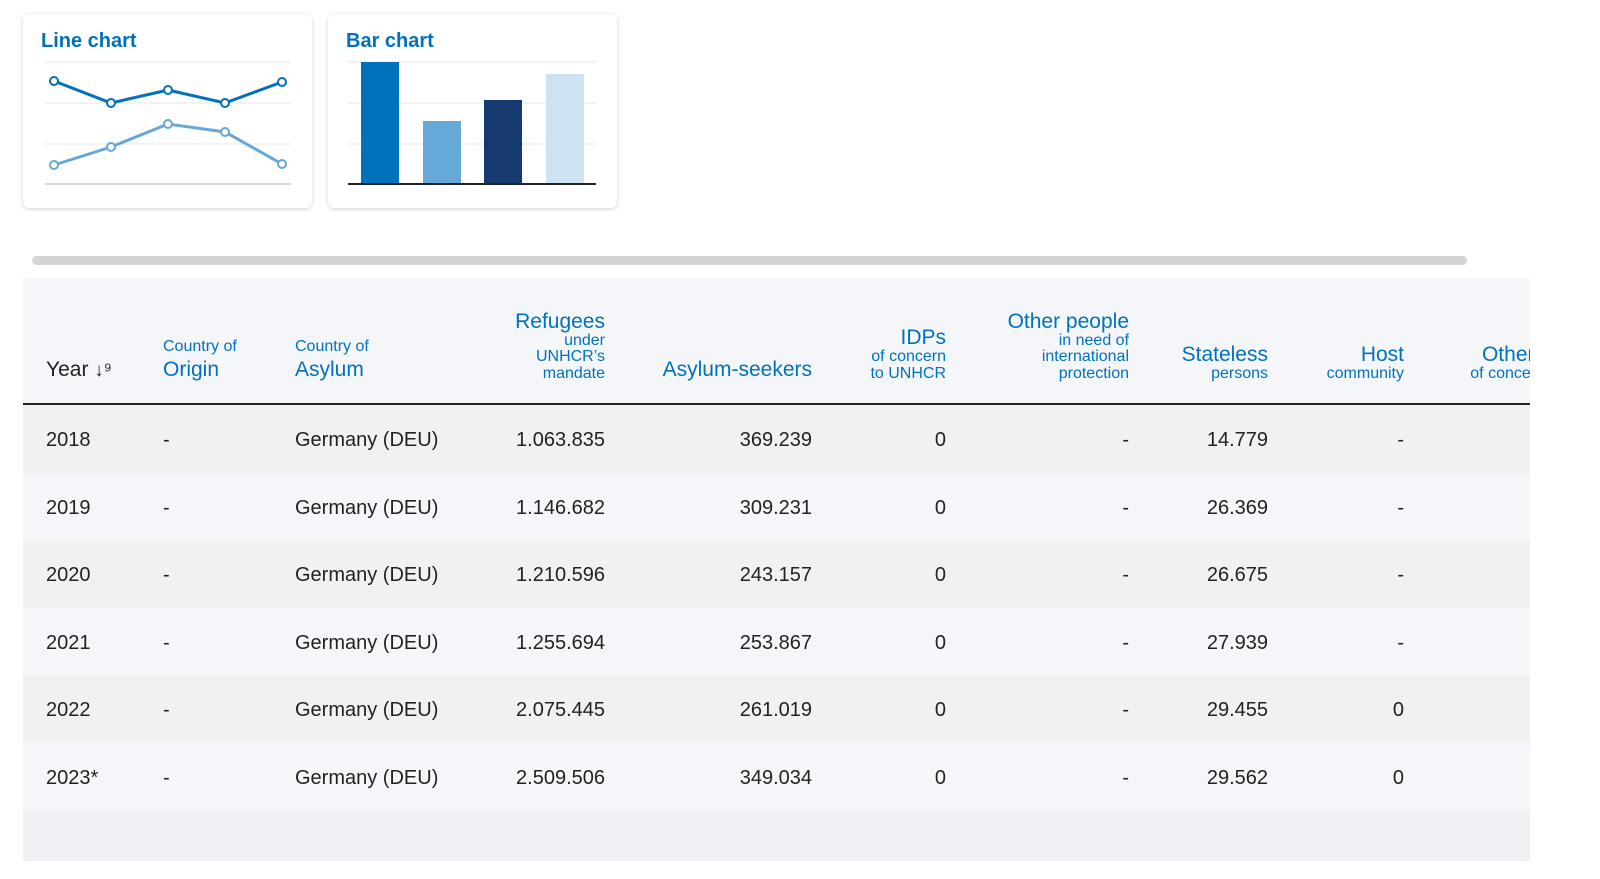 This screenshot has width=1600, height=879. What do you see at coordinates (79, 369) in the screenshot?
I see `header-year: Year ↓⁹` at bounding box center [79, 369].